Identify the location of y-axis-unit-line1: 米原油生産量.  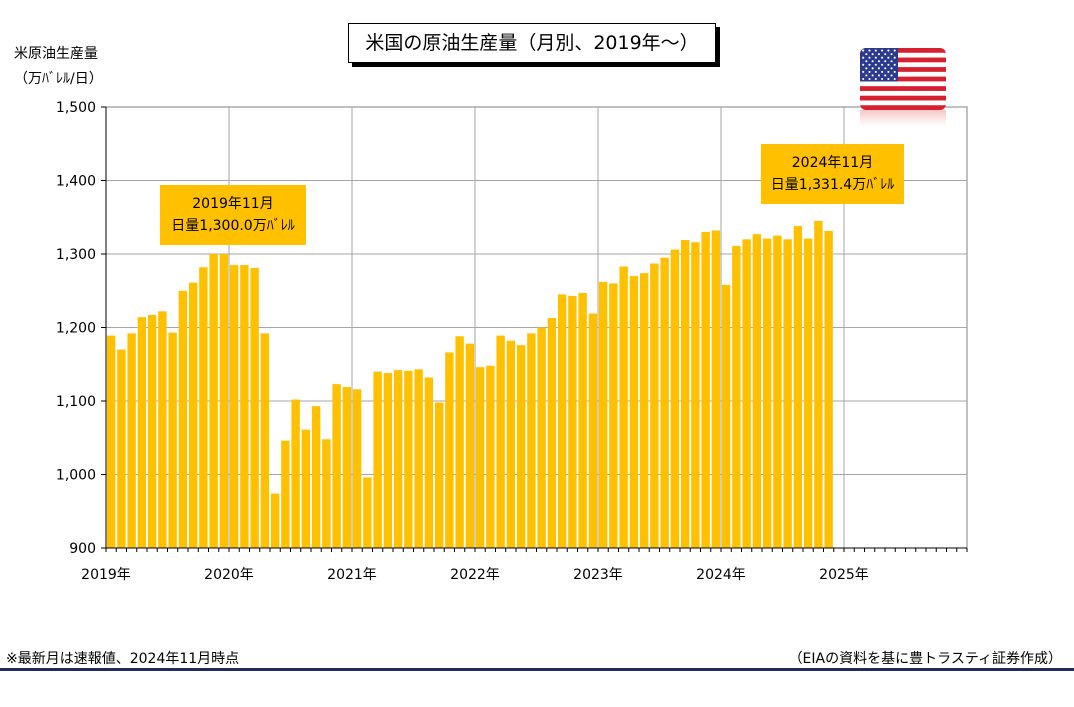
(56, 54).